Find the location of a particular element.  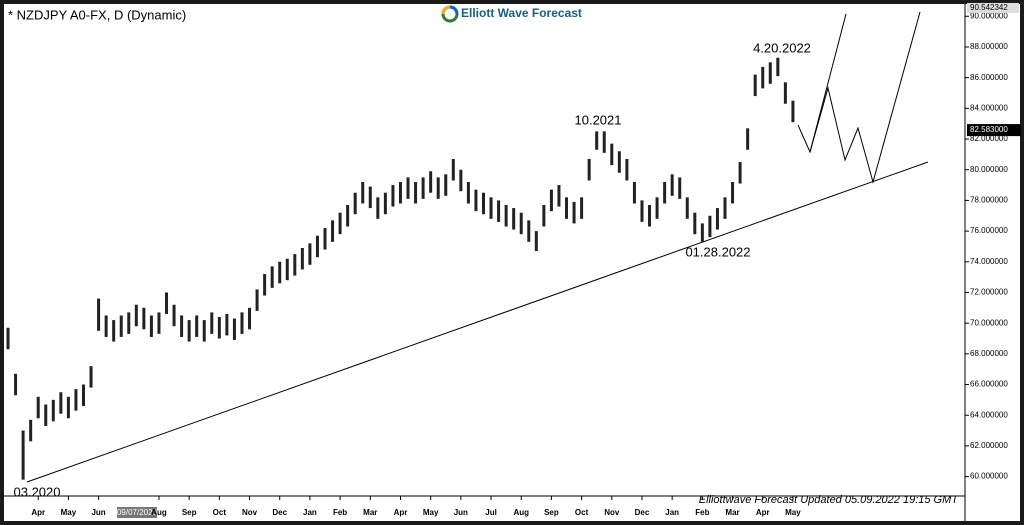

y-tick-label: 70.000000 is located at coordinates (989, 322).